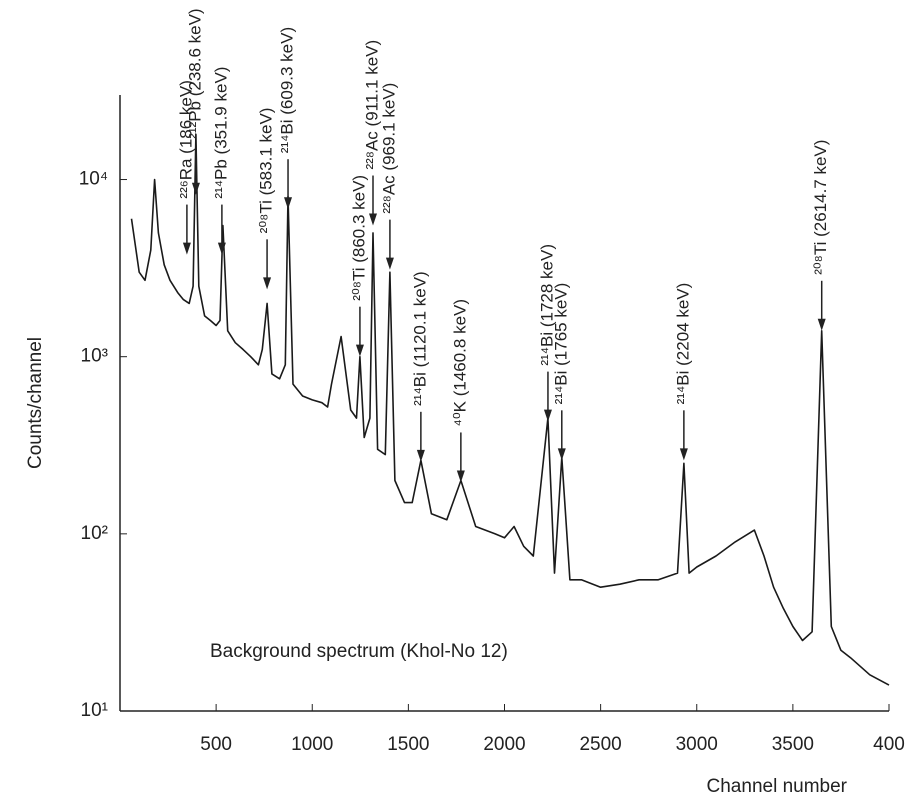 The image size is (909, 801). I want to click on x-tick-label: 2000, so click(504, 744).